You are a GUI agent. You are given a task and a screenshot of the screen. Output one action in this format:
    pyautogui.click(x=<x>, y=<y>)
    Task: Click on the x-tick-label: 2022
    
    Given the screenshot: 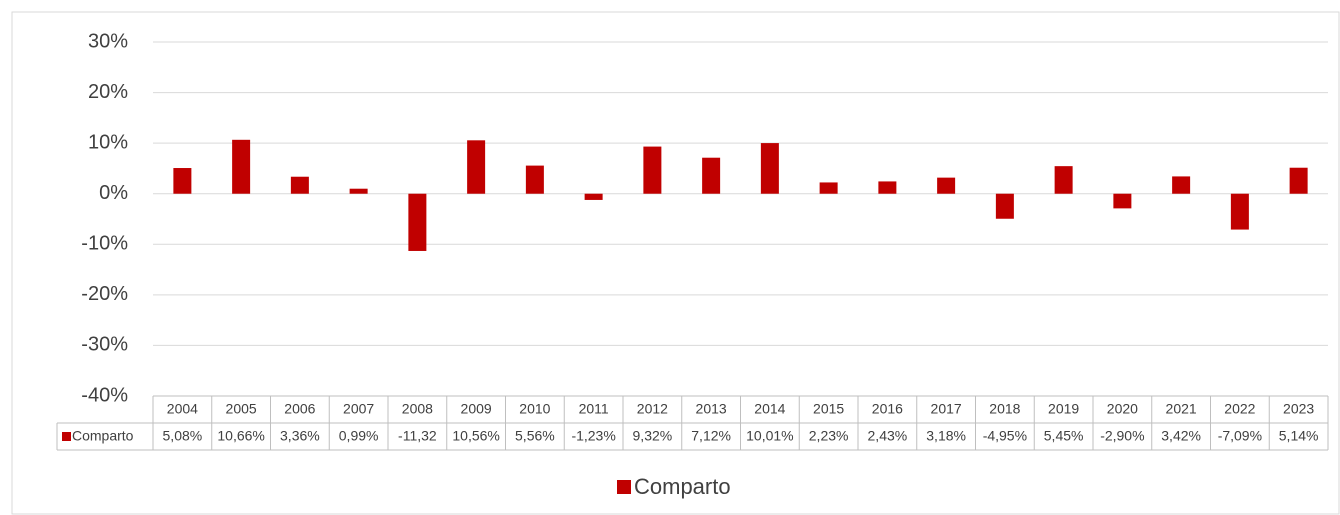 What is the action you would take?
    pyautogui.click(x=1239, y=409)
    